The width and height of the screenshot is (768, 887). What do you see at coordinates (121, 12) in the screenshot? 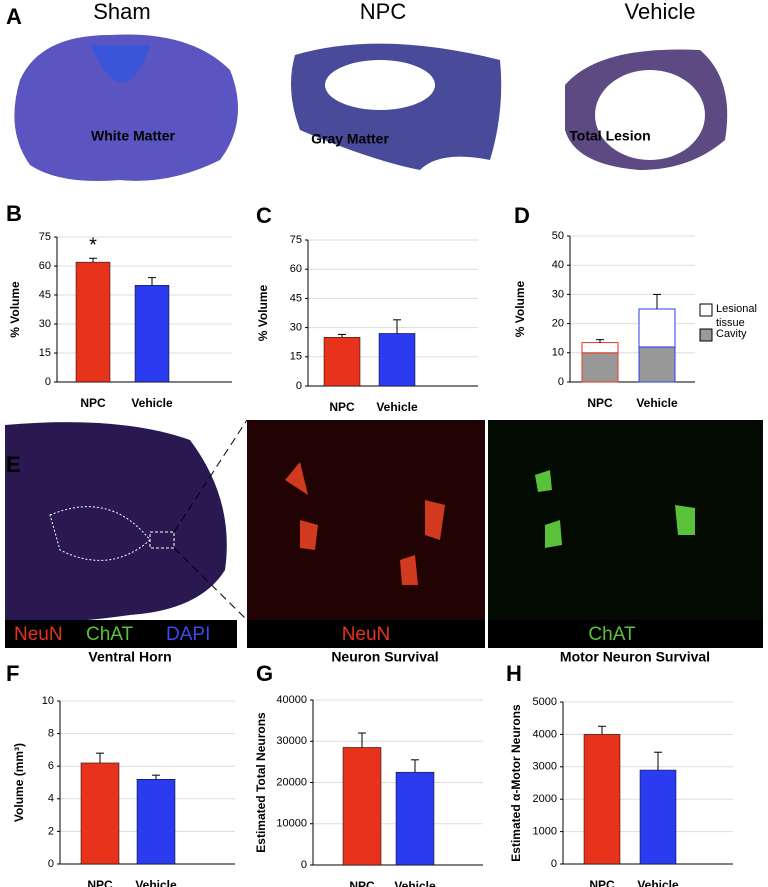
I see `image-title: Sham` at bounding box center [121, 12].